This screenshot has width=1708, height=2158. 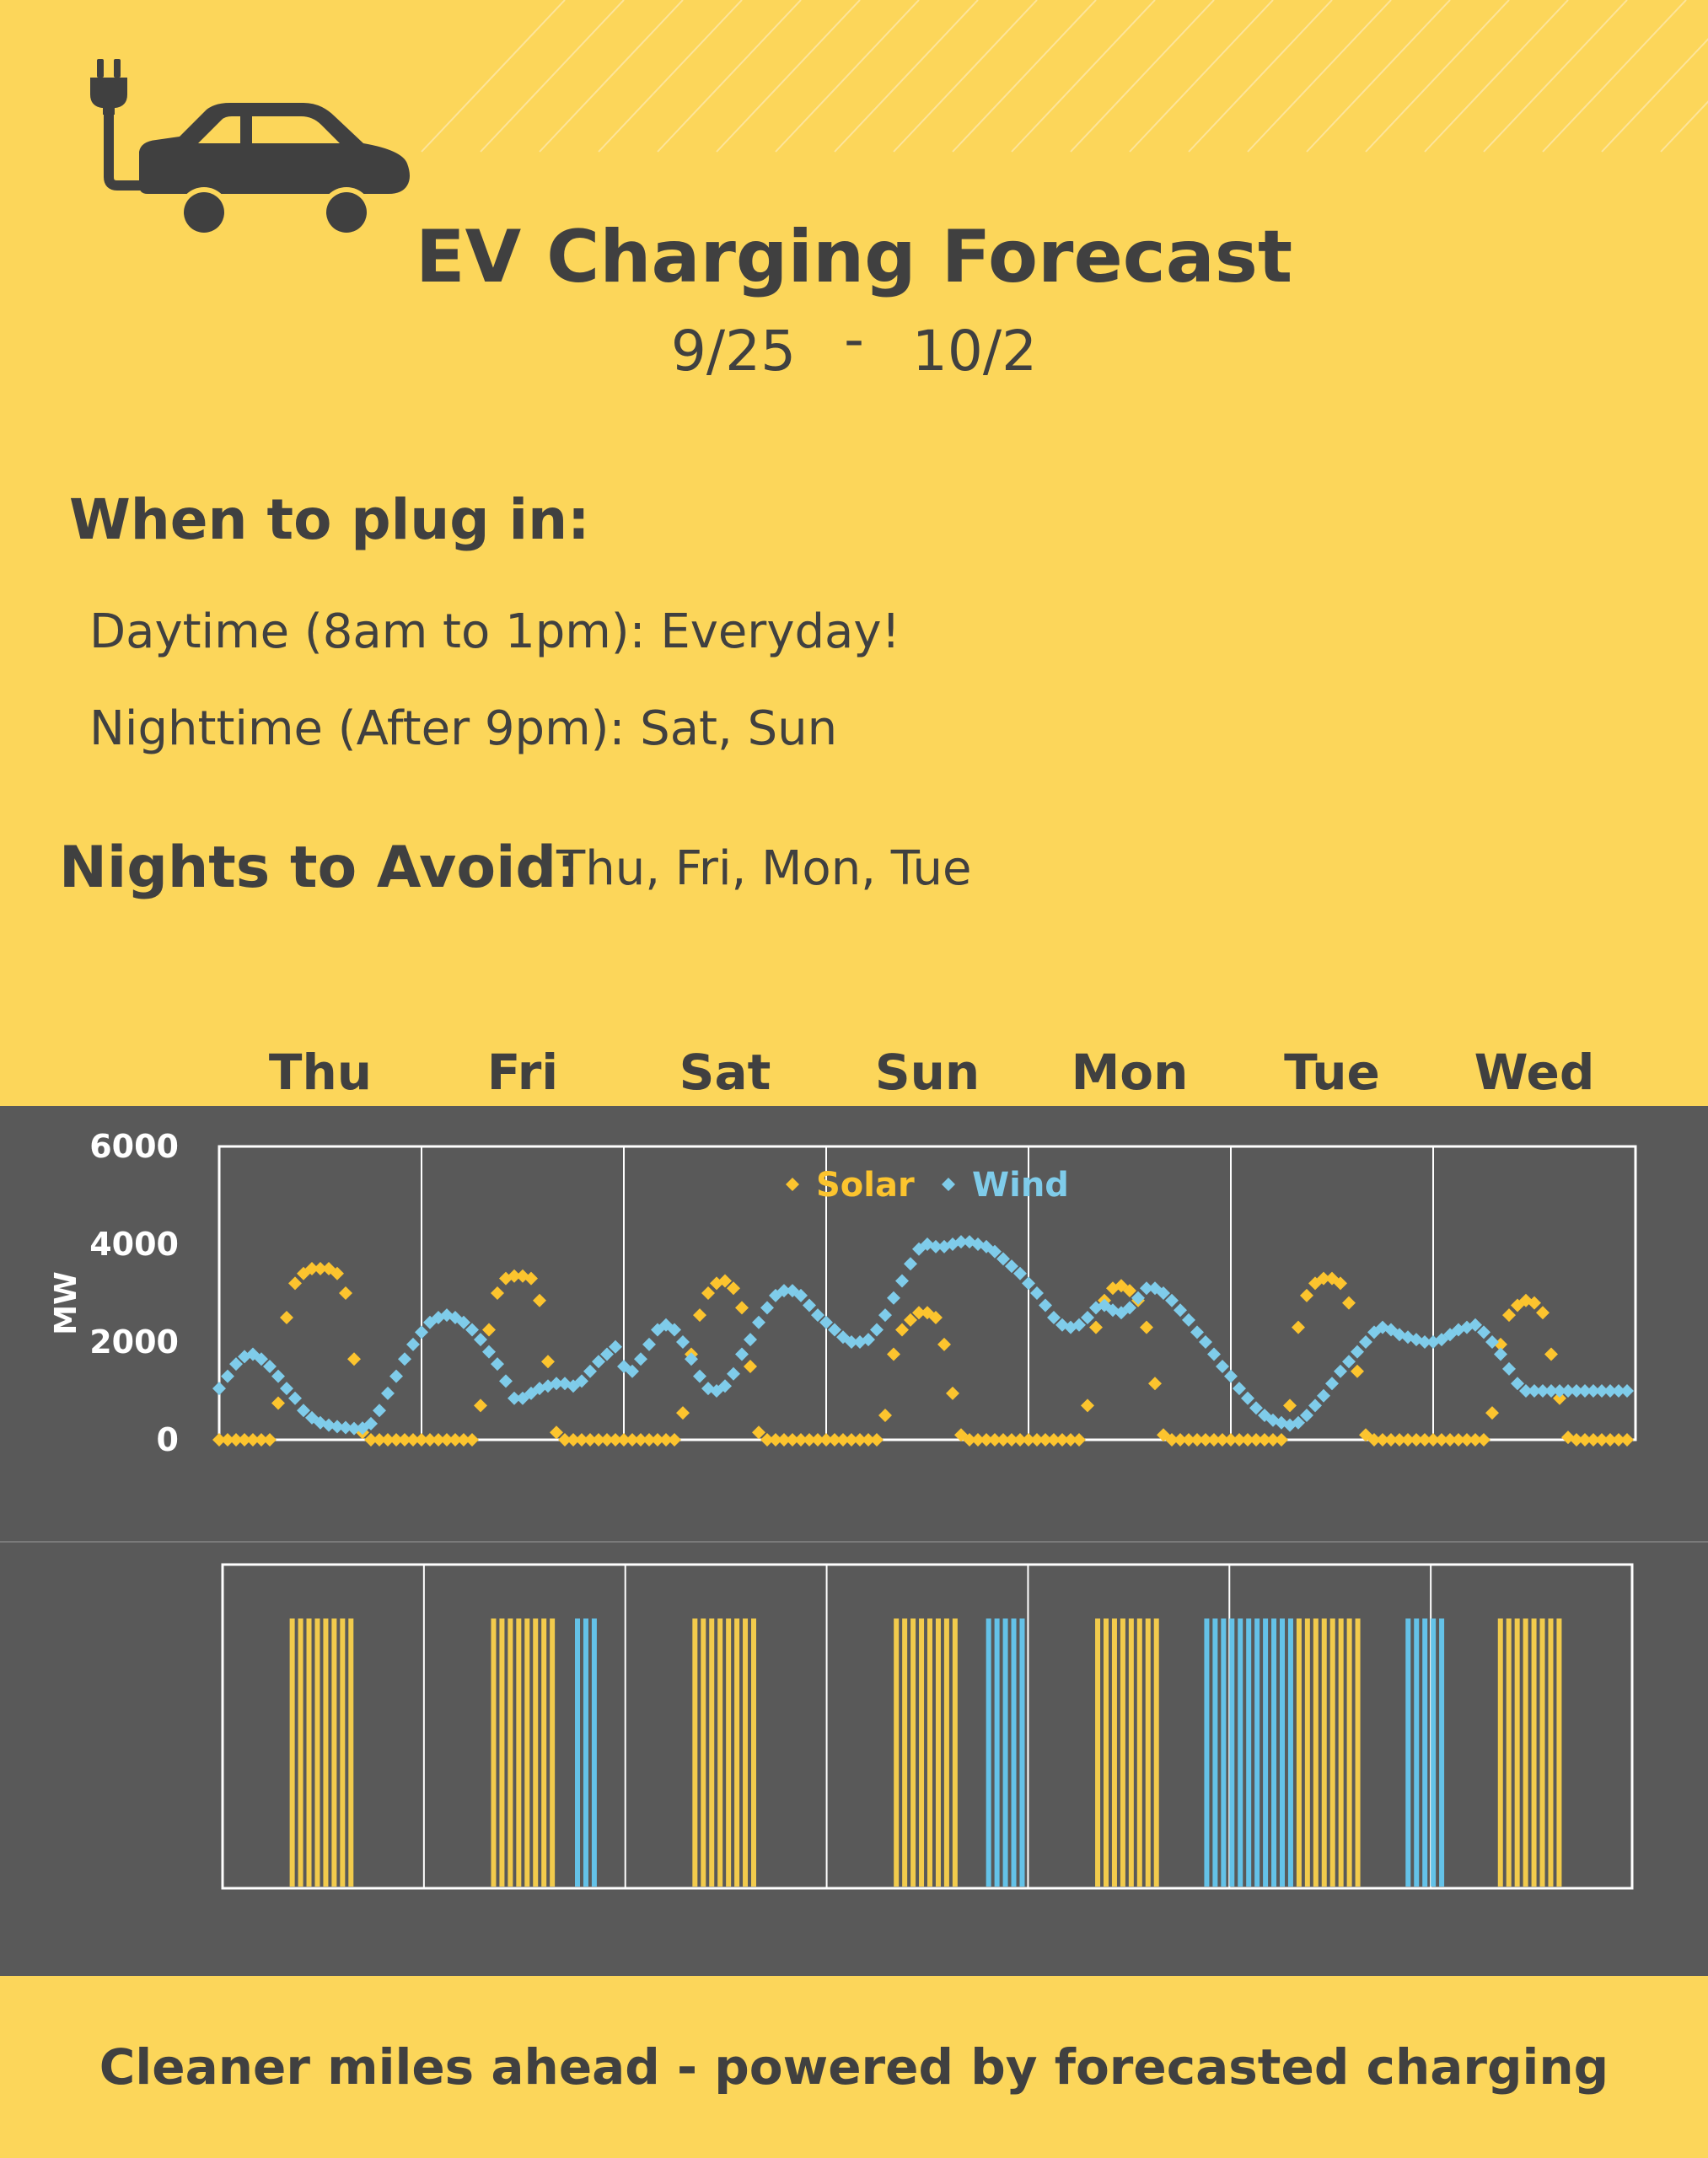 I want to click on charging-windows-chart, so click(x=928, y=1726).